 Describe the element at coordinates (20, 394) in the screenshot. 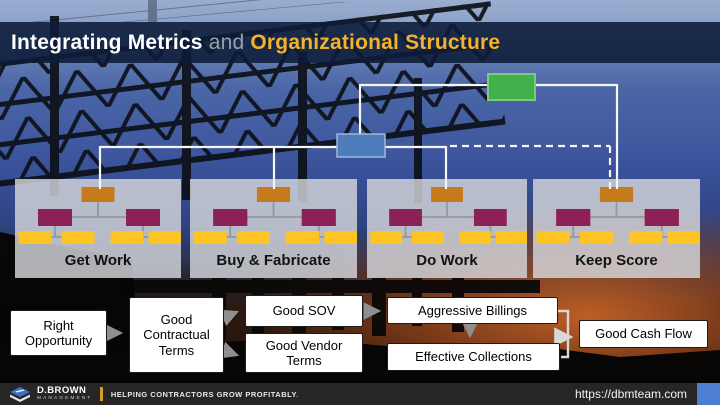

I see `dbrown-logo-icon` at that location.